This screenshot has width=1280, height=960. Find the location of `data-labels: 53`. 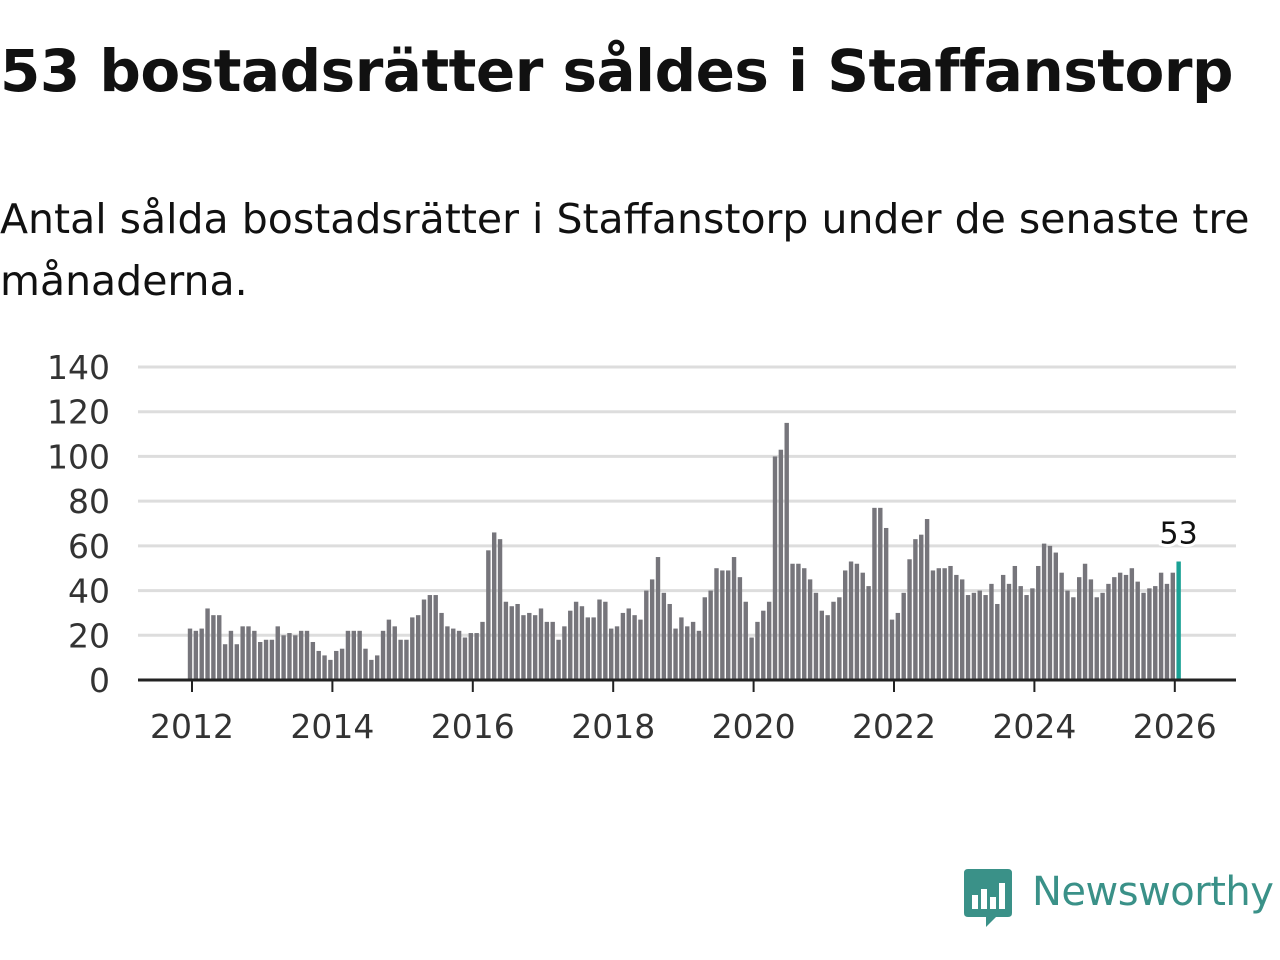

data-labels: 53 is located at coordinates (1179, 534).